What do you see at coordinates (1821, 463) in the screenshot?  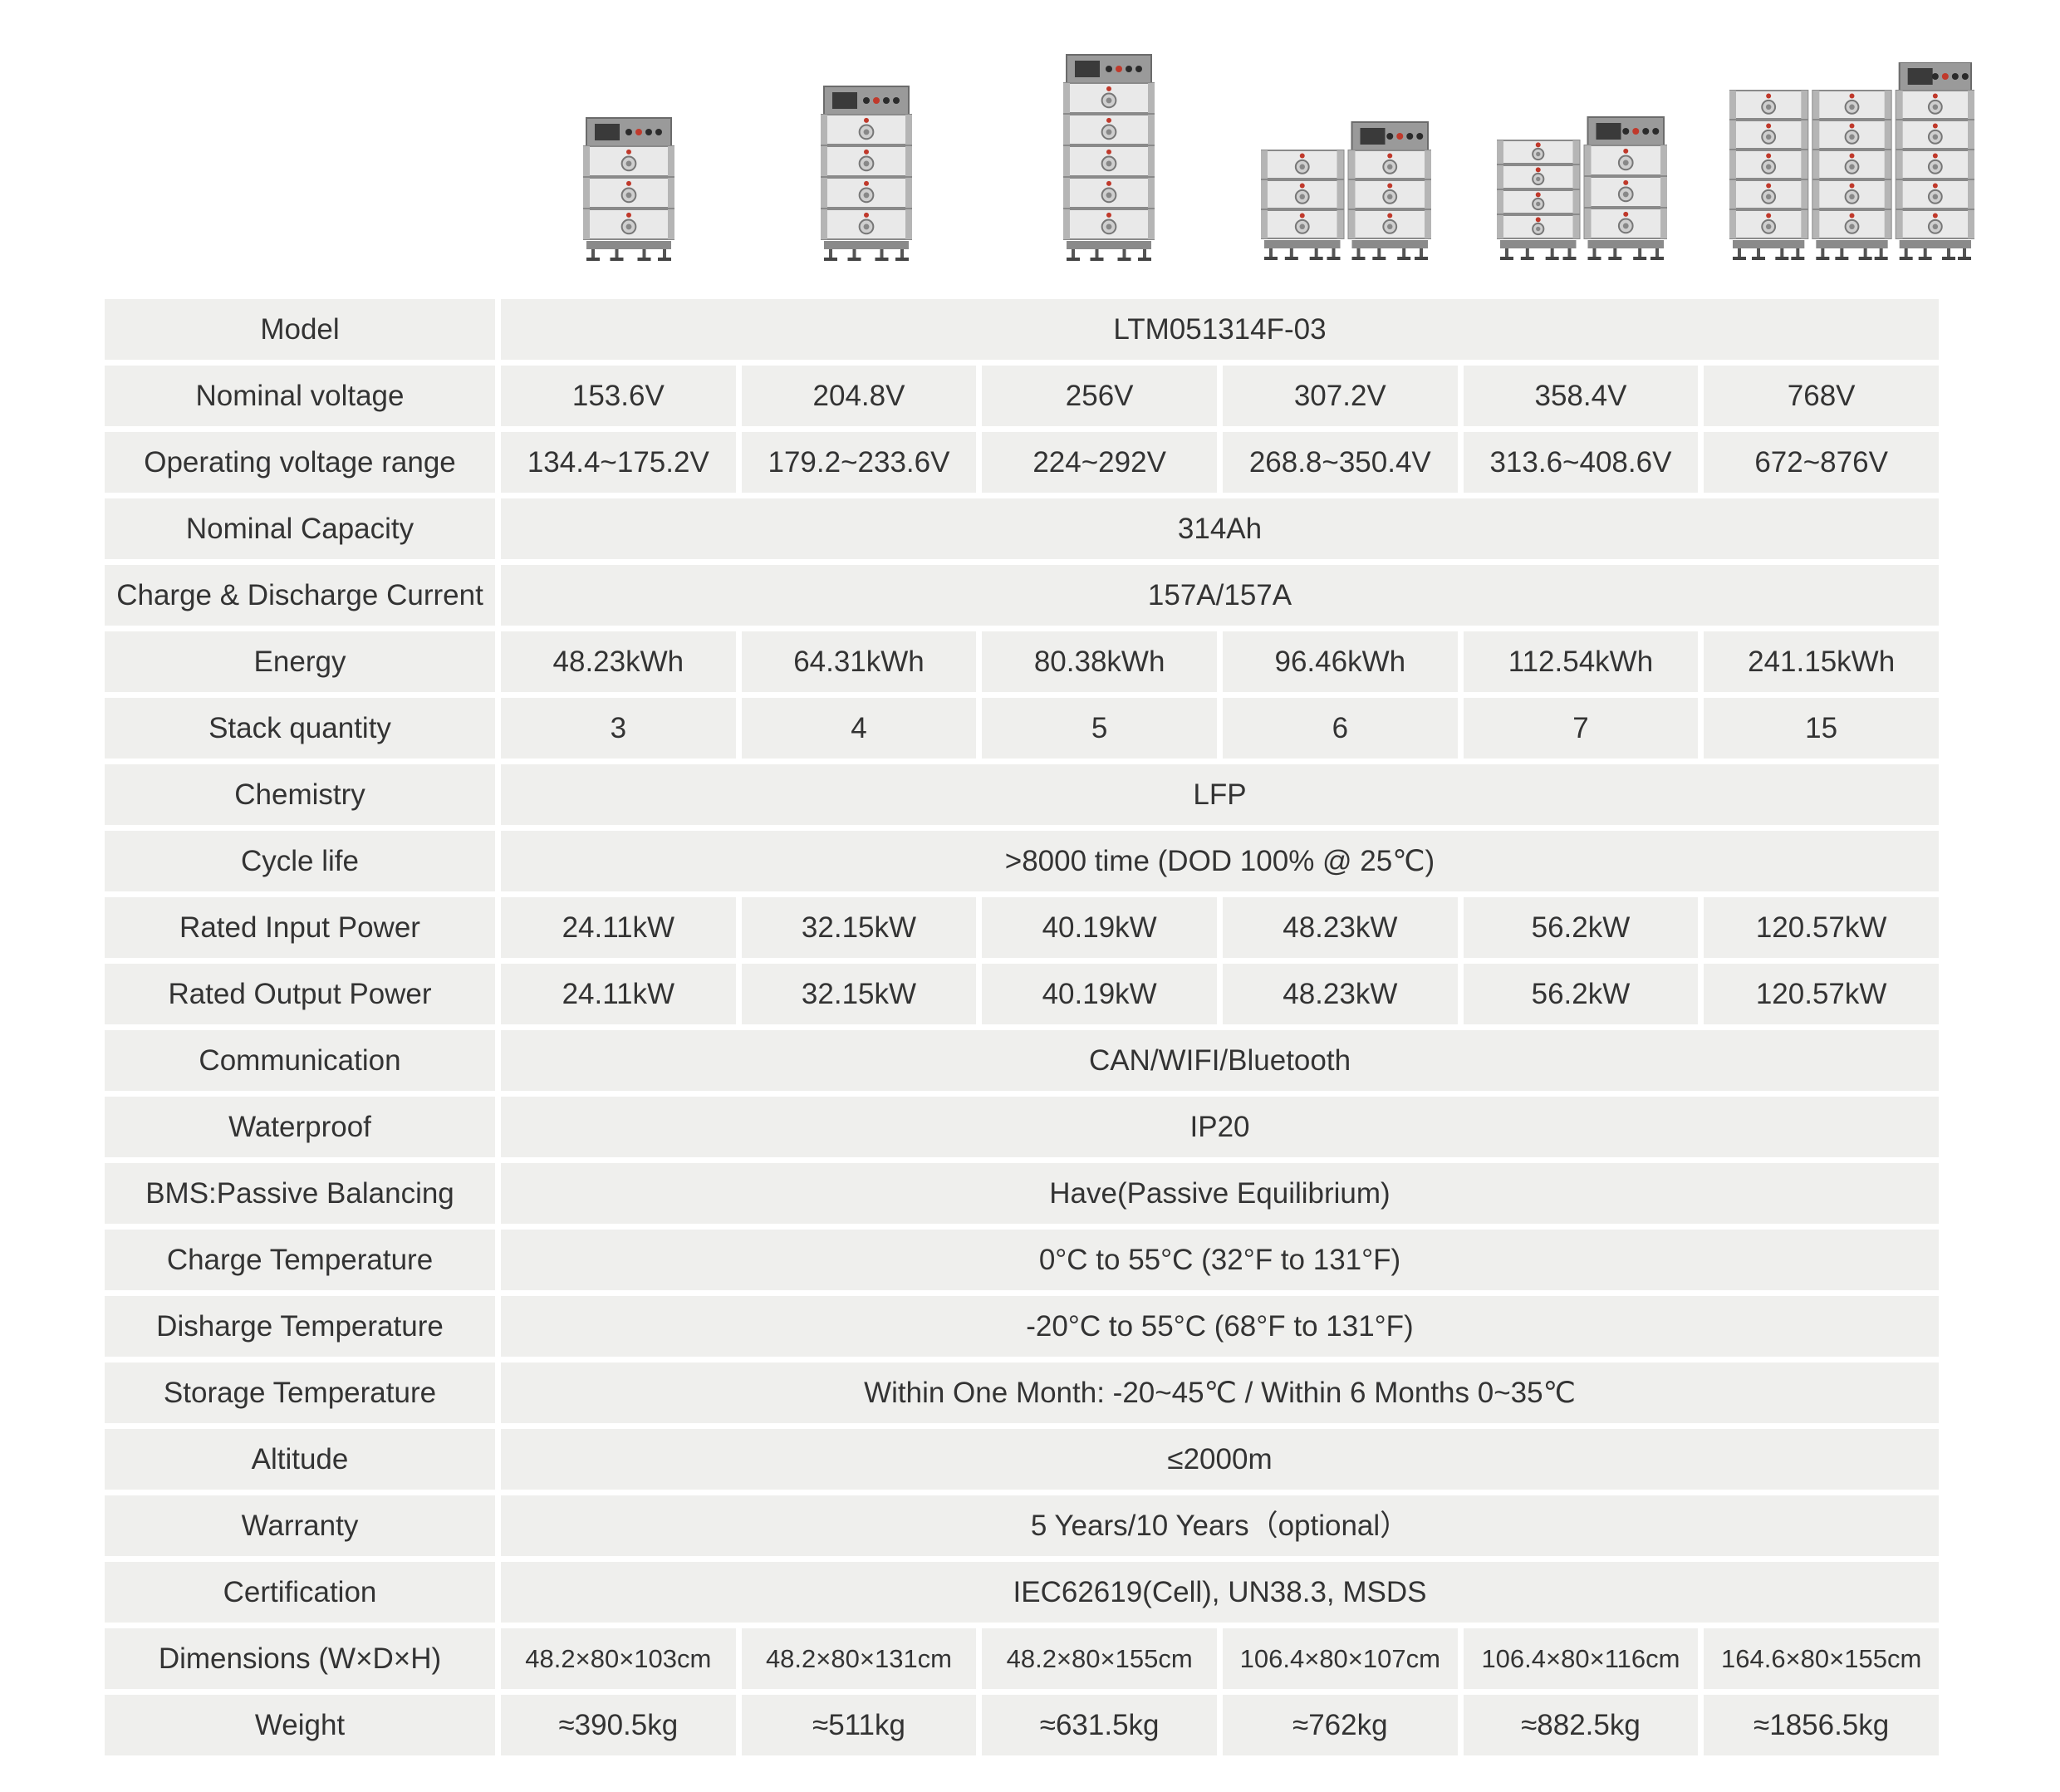 I see `cell-value: 672~876V` at bounding box center [1821, 463].